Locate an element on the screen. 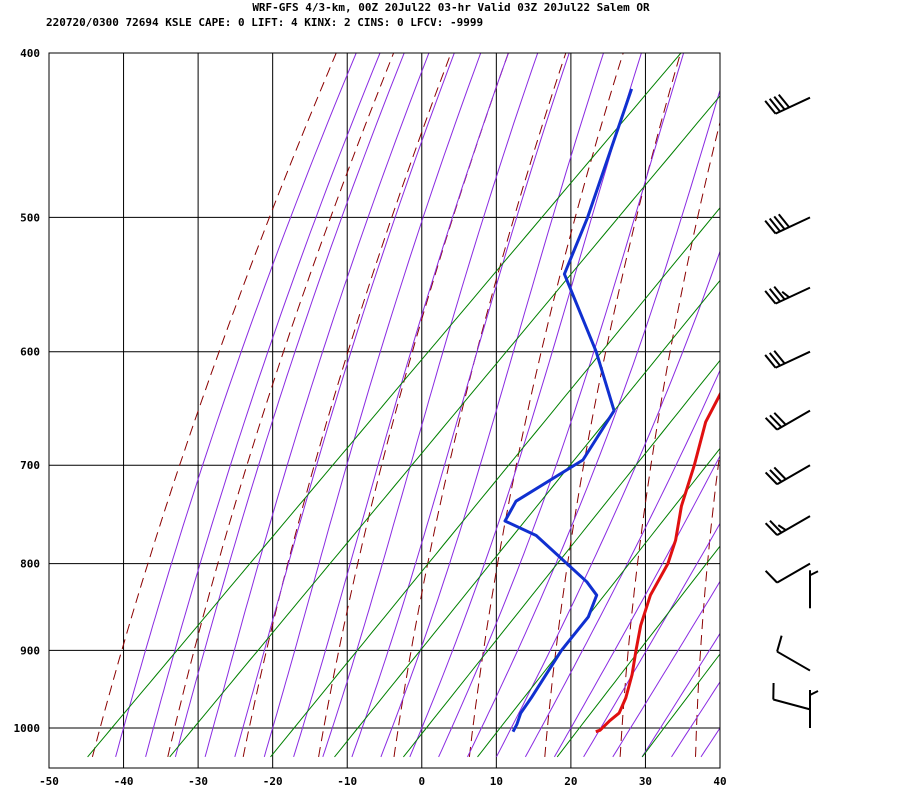  y-tick-label: 1000 is located at coordinates (27, 728).